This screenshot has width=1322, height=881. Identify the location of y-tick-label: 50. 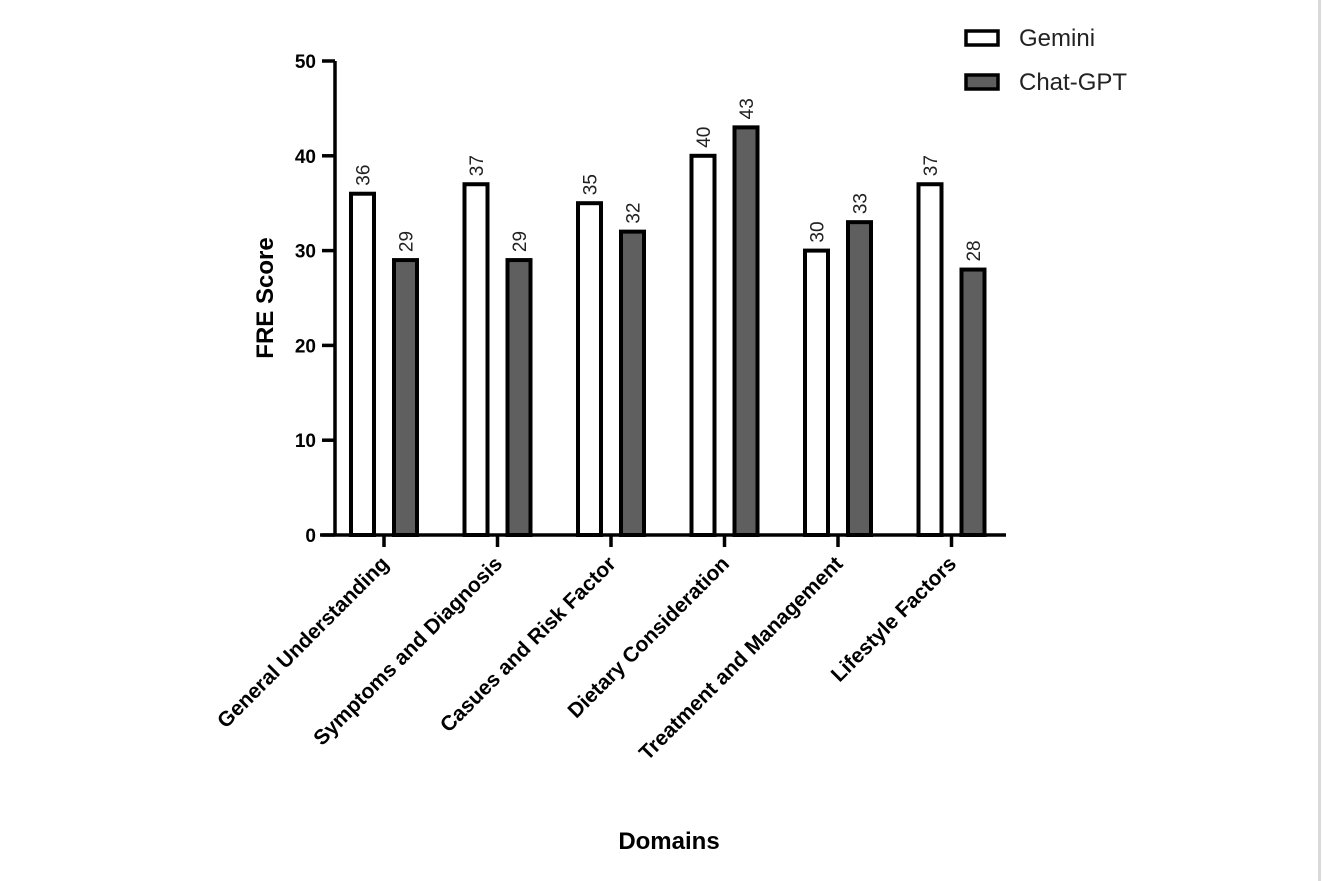
(305, 62).